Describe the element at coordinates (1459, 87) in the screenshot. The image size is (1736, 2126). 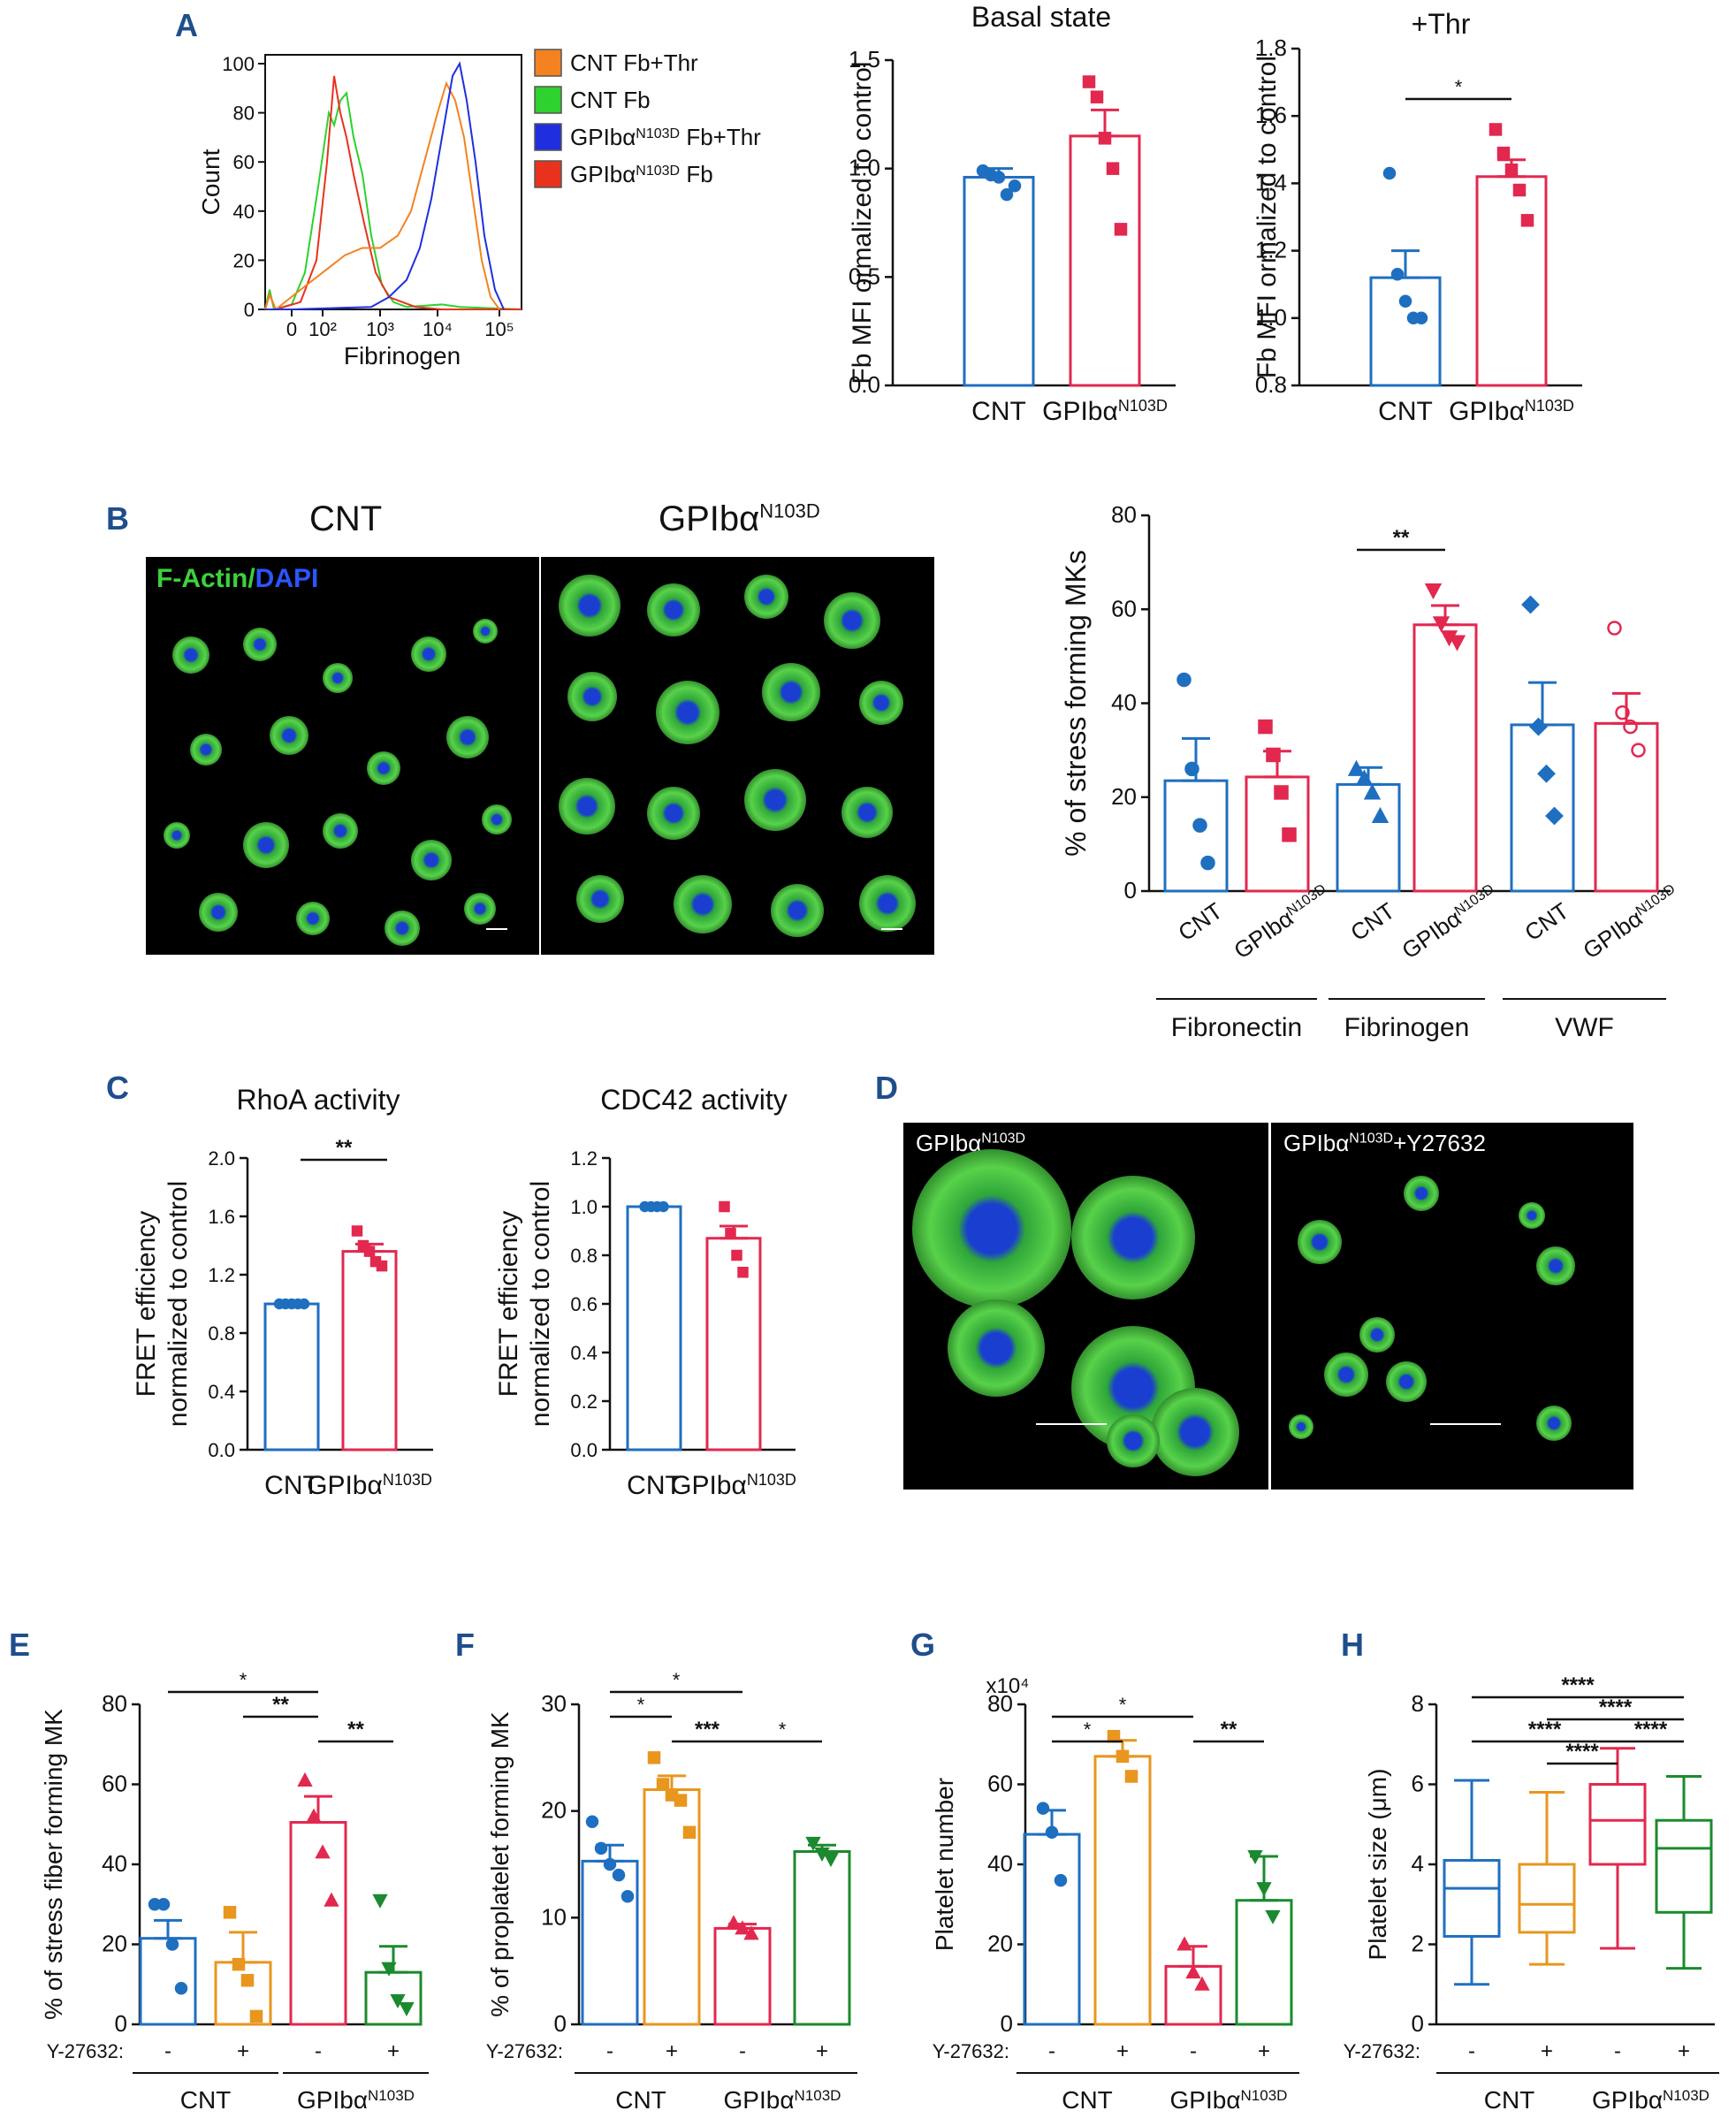
I see `a2-sig-label: *` at that location.